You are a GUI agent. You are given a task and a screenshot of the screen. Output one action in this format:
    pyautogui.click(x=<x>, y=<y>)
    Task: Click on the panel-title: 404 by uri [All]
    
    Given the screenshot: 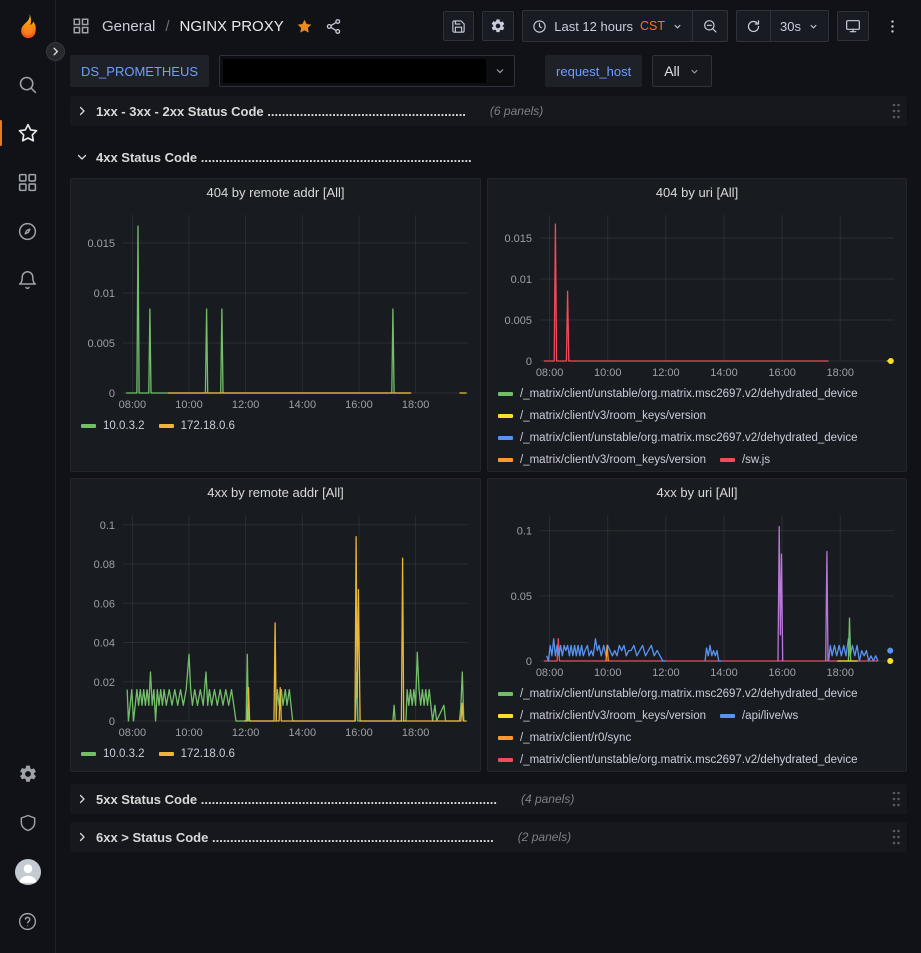 What is the action you would take?
    pyautogui.click(x=697, y=192)
    